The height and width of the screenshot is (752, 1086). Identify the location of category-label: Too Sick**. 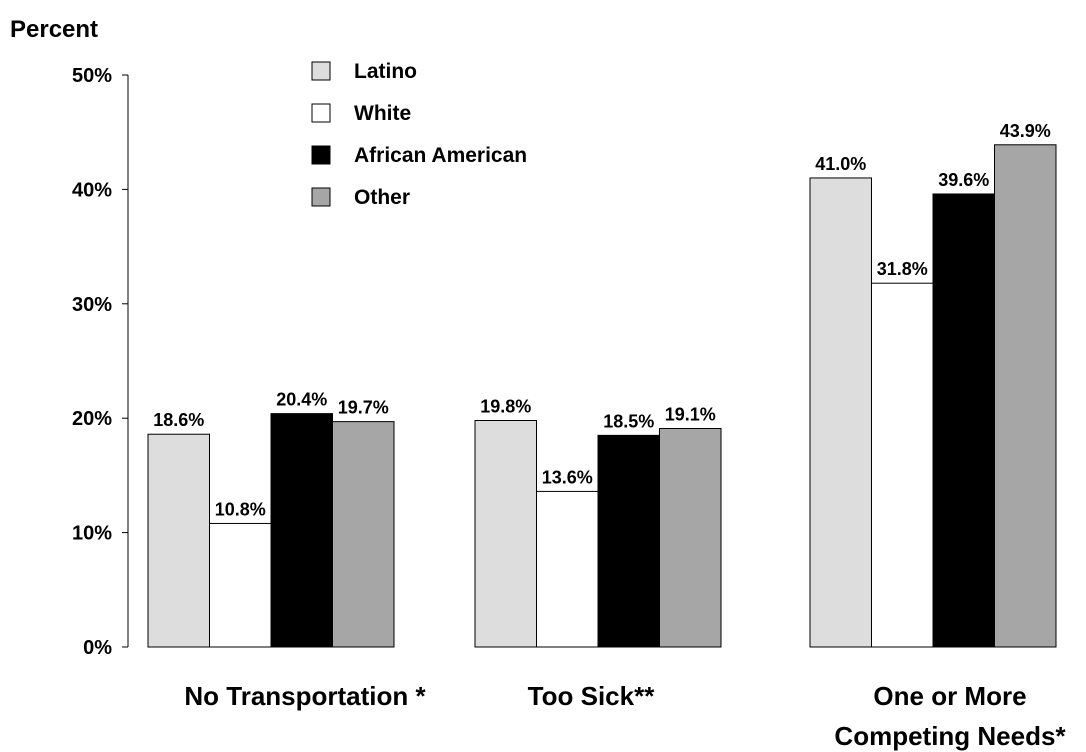
(592, 696).